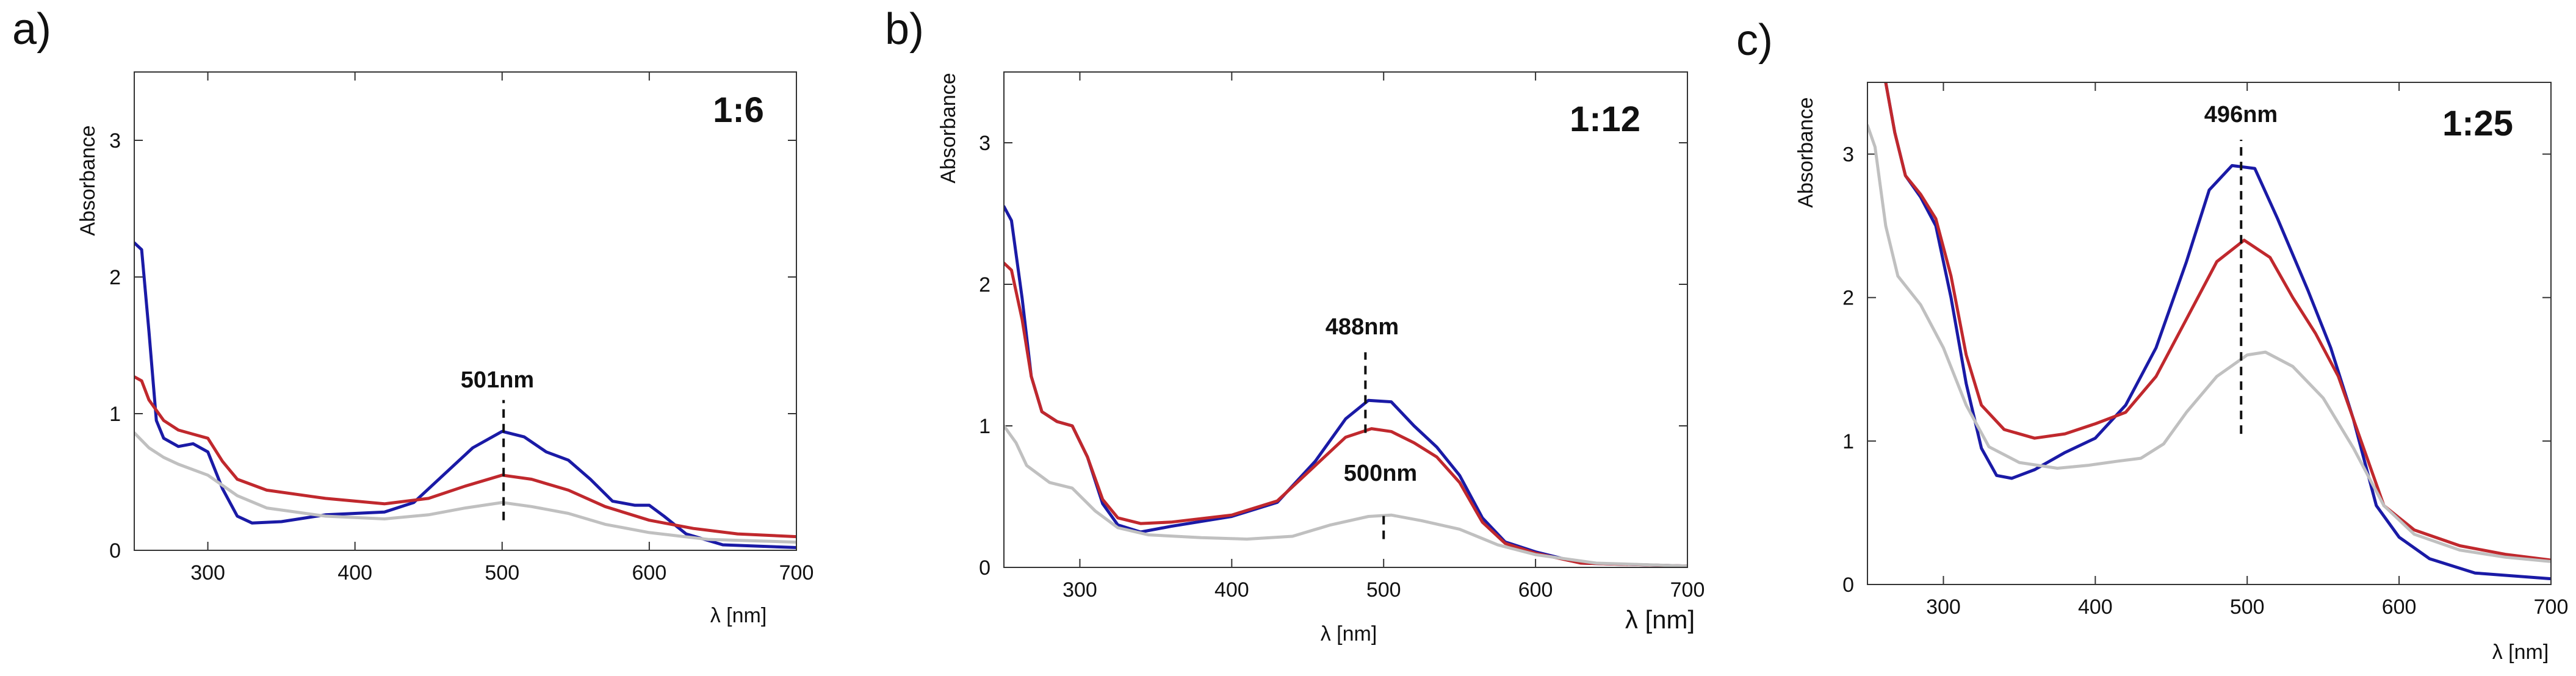 This screenshot has width=2576, height=676. What do you see at coordinates (2241, 115) in the screenshot?
I see `panel-c-peak-label: 496nm` at bounding box center [2241, 115].